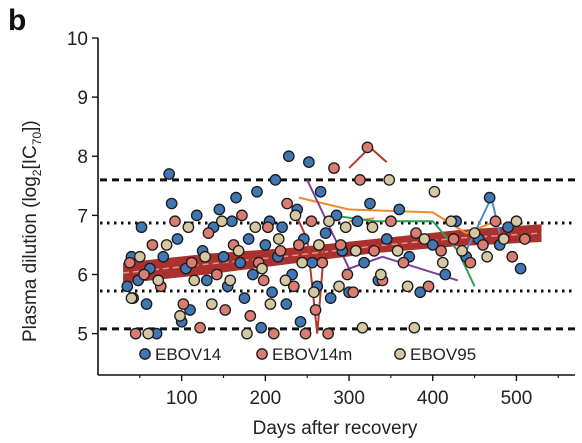  What do you see at coordinates (400, 354) in the screenshot?
I see `legend-marker-ebov95` at bounding box center [400, 354].